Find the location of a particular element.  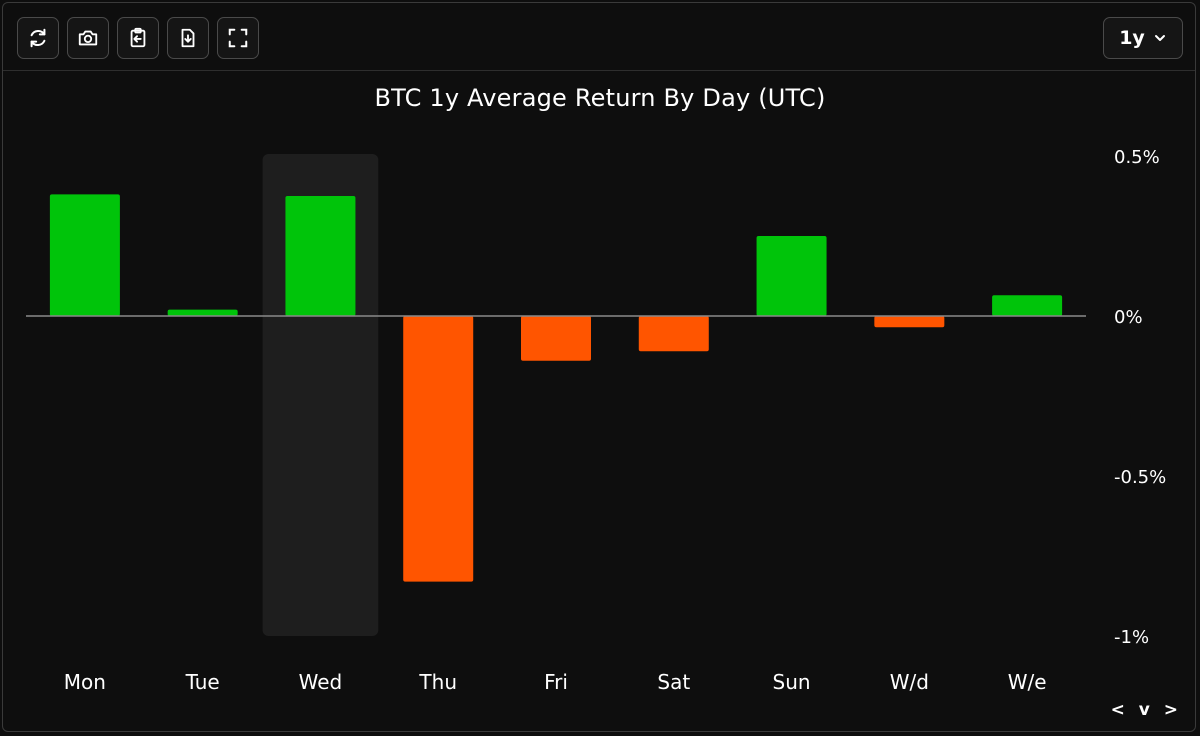

y-tick-label: -0.5% is located at coordinates (1140, 477).